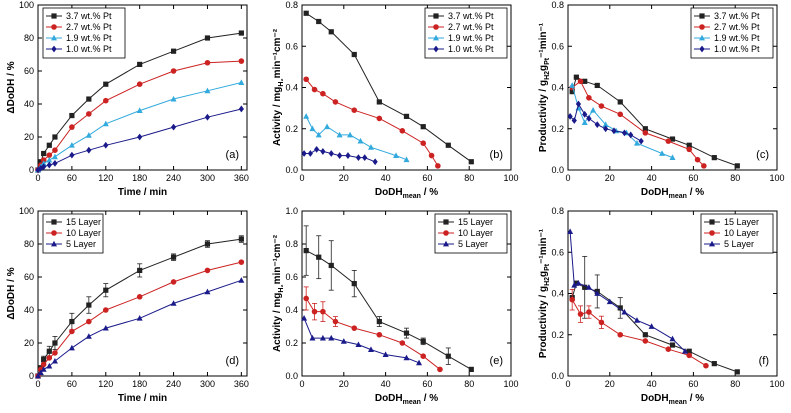 Image resolution: width=791 pixels, height=413 pixels. Describe the element at coordinates (291, 211) in the screenshot. I see `y-tick-label: 1.0` at that location.